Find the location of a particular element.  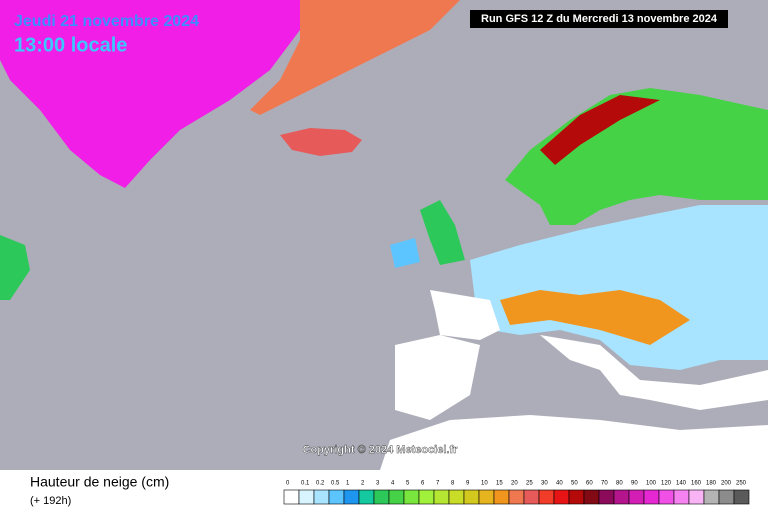

time: 13:00 locale is located at coordinates (70, 45).